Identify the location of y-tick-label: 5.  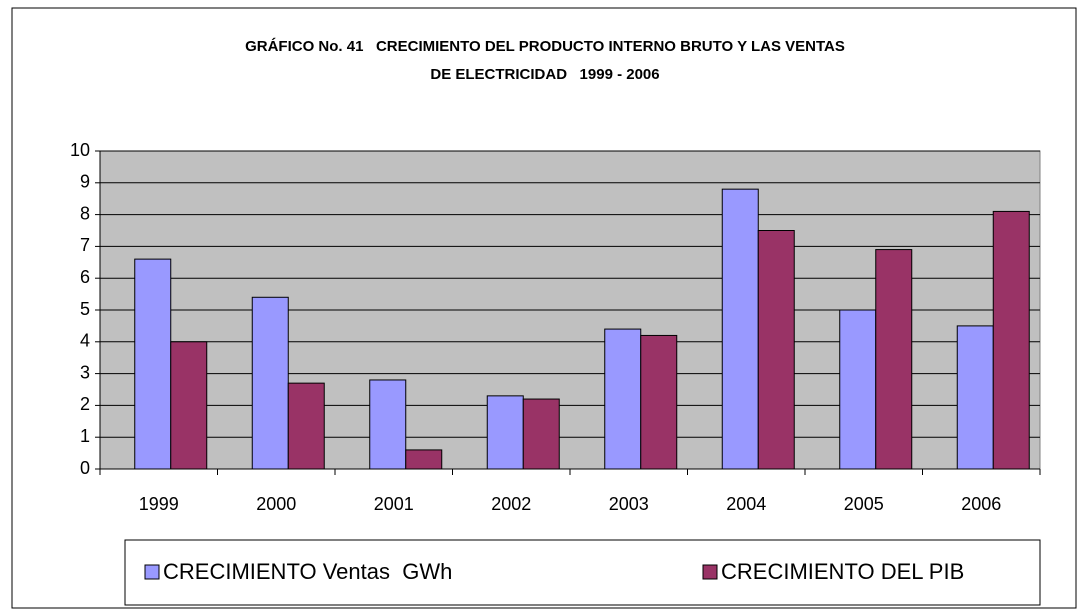
(85, 309).